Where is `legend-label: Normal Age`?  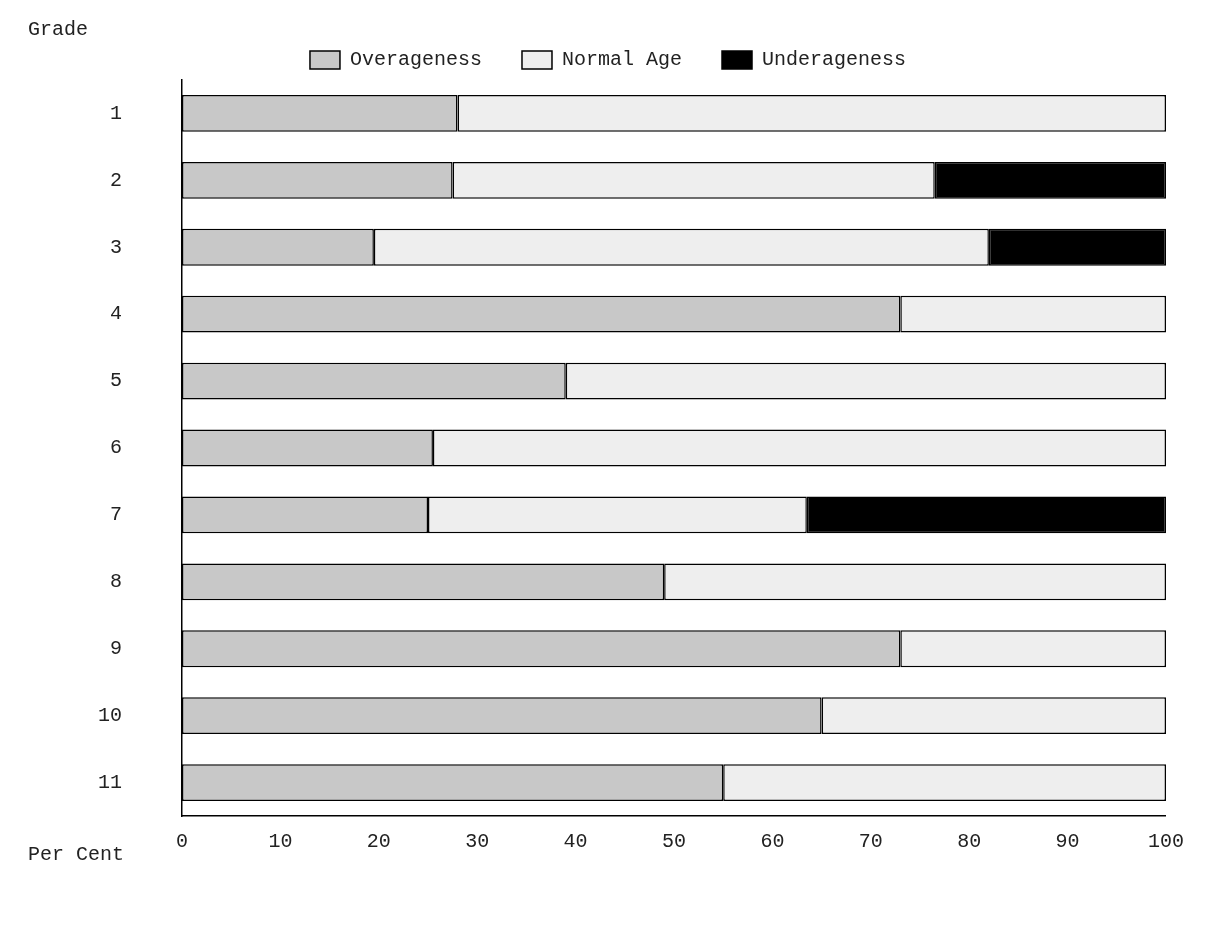 legend-label: Normal Age is located at coordinates (622, 60).